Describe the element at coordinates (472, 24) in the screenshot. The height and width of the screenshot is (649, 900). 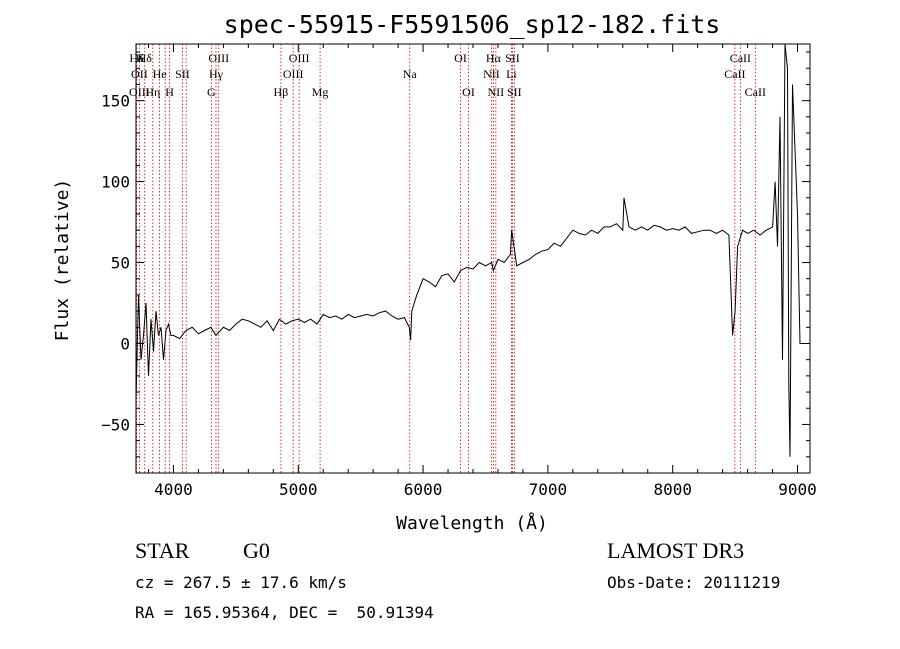
I see `chart-title: spec-55915-F5591506_sp12-182.fits` at that location.